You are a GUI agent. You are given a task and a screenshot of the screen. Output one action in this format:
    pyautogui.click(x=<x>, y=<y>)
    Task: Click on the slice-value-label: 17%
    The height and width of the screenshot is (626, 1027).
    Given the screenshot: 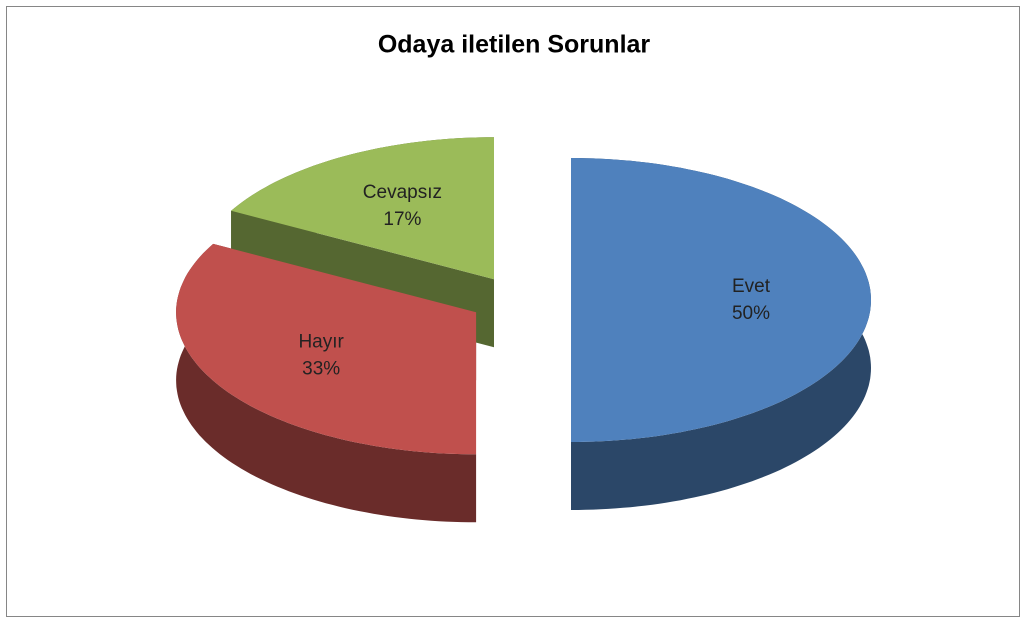 What is the action you would take?
    pyautogui.click(x=402, y=219)
    